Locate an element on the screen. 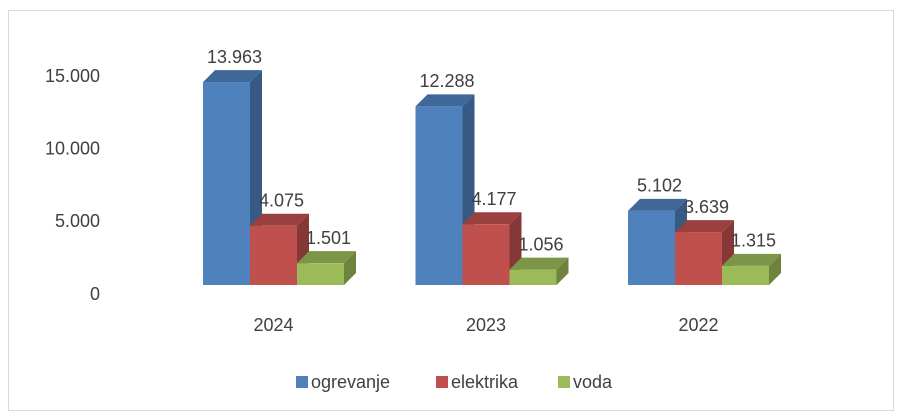 This screenshot has height=417, width=902. y-tick-label: 5.000 is located at coordinates (77, 221).